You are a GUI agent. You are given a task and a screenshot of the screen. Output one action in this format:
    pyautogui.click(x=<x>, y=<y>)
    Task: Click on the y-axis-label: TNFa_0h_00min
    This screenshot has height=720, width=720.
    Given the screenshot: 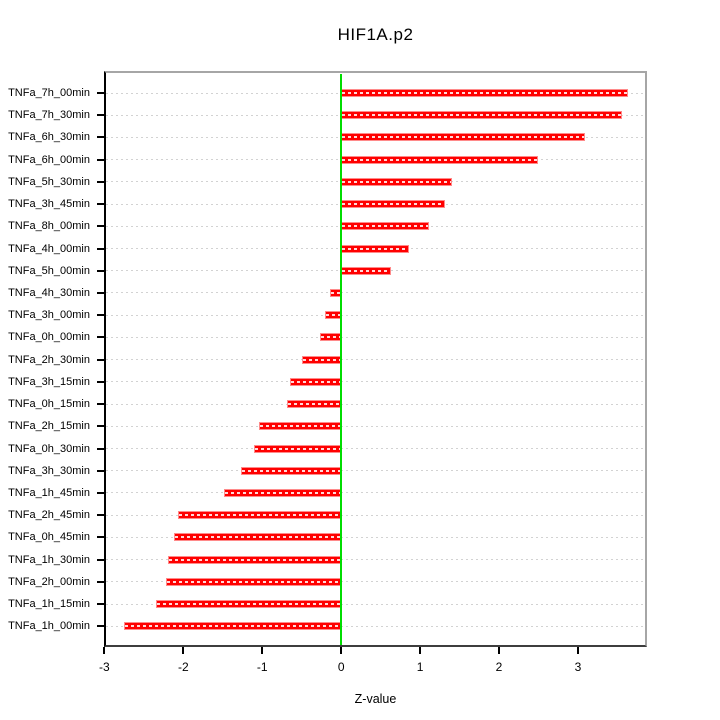 What is the action you would take?
    pyautogui.click(x=49, y=337)
    